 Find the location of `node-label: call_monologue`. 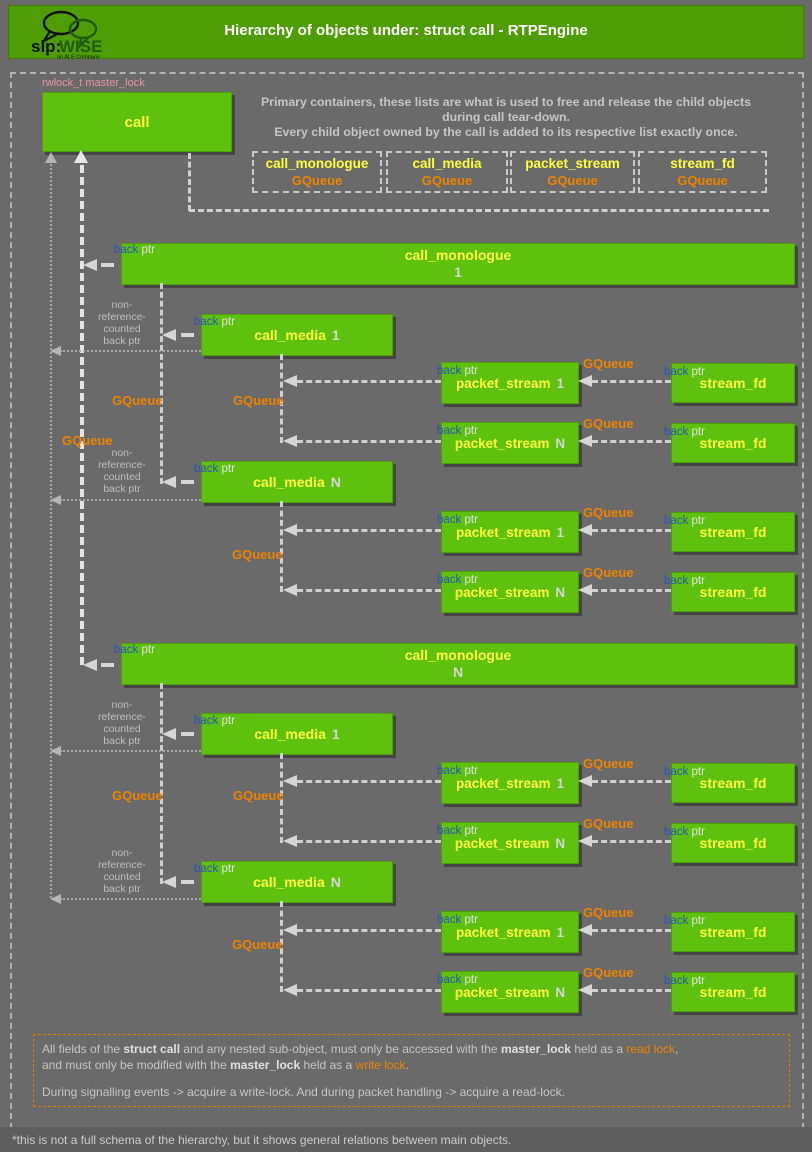

node-label: call_monologue is located at coordinates (458, 655).